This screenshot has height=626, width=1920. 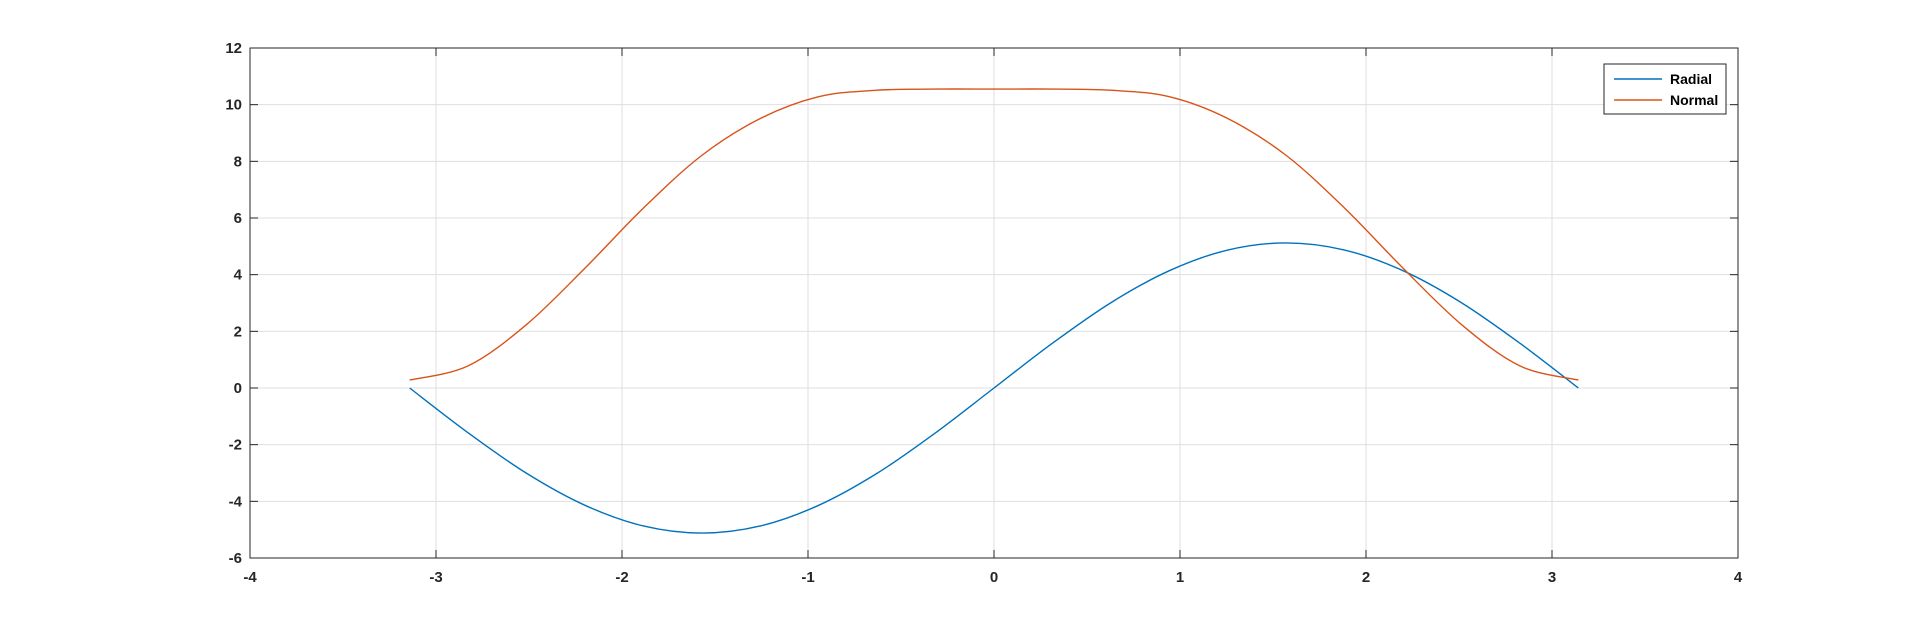 I want to click on y-tick-label: 10, so click(x=233, y=105).